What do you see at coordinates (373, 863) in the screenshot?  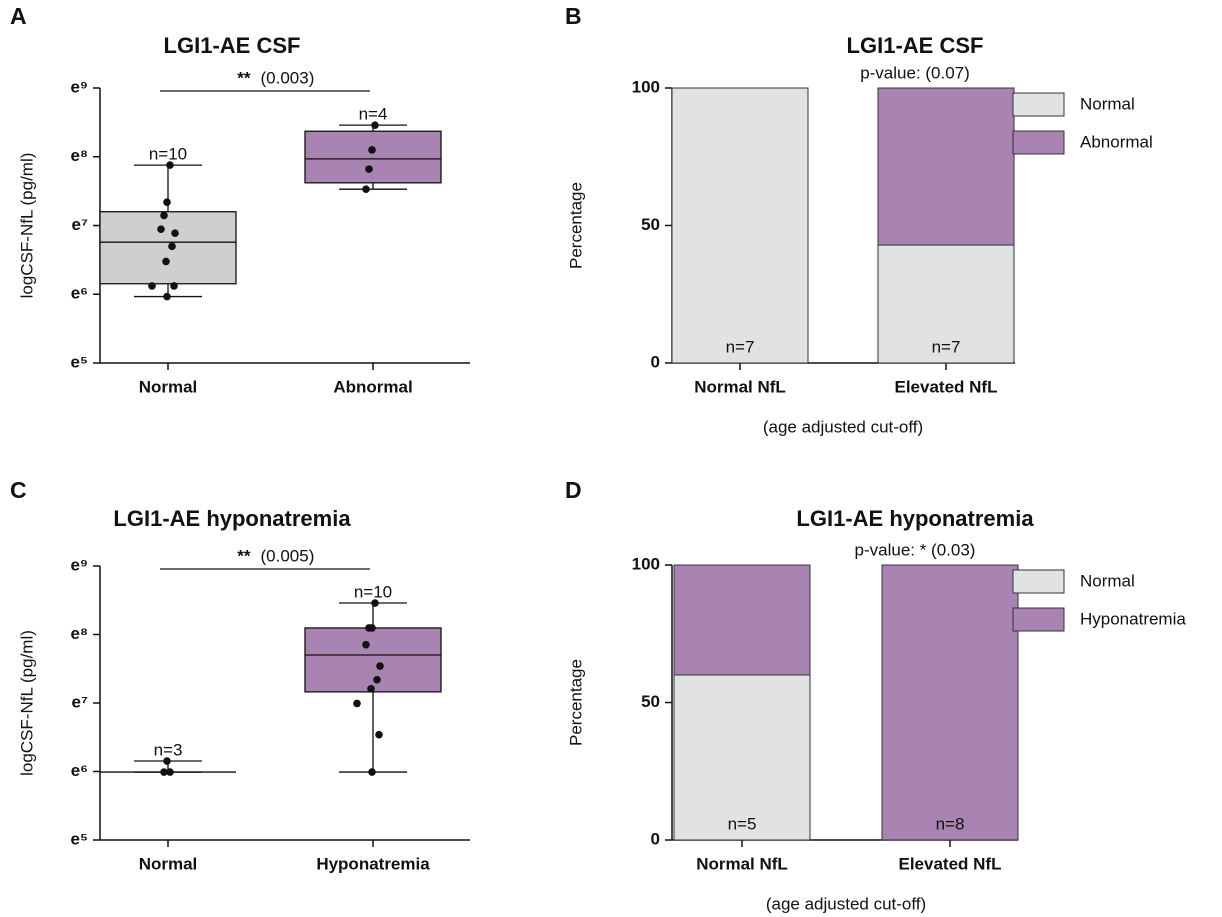 I see `x-tick-label: Hyponatremia` at bounding box center [373, 863].